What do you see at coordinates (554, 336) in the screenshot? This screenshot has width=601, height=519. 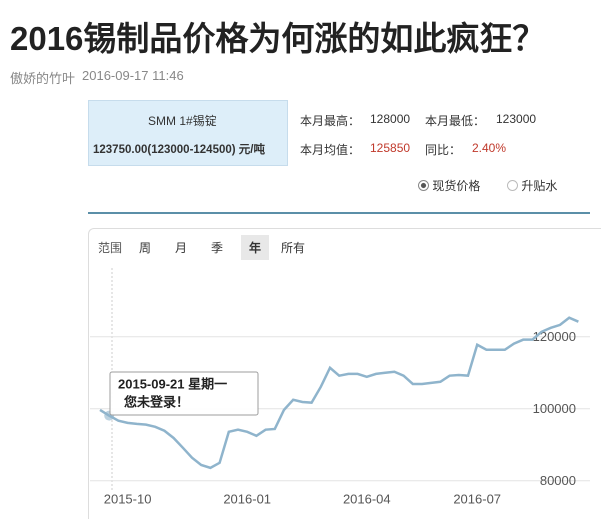 I see `y-tick-label: 120000` at bounding box center [554, 336].